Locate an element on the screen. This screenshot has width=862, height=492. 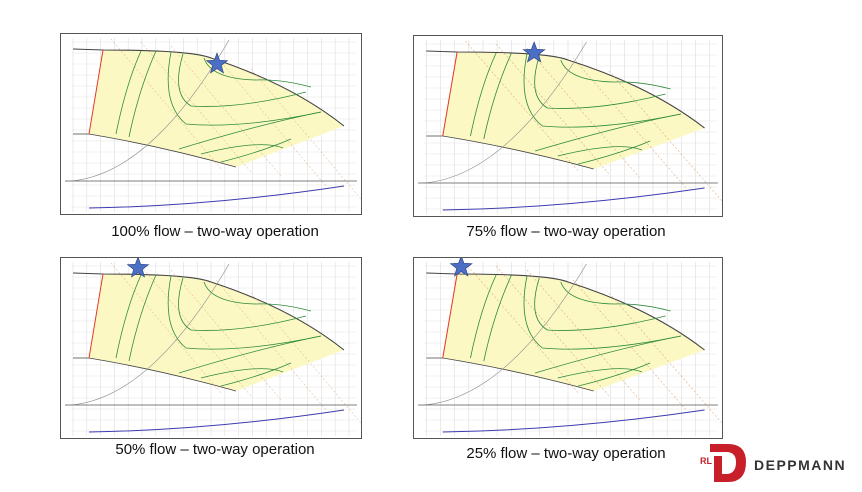
svg-text: RL is located at coordinates (706, 461).